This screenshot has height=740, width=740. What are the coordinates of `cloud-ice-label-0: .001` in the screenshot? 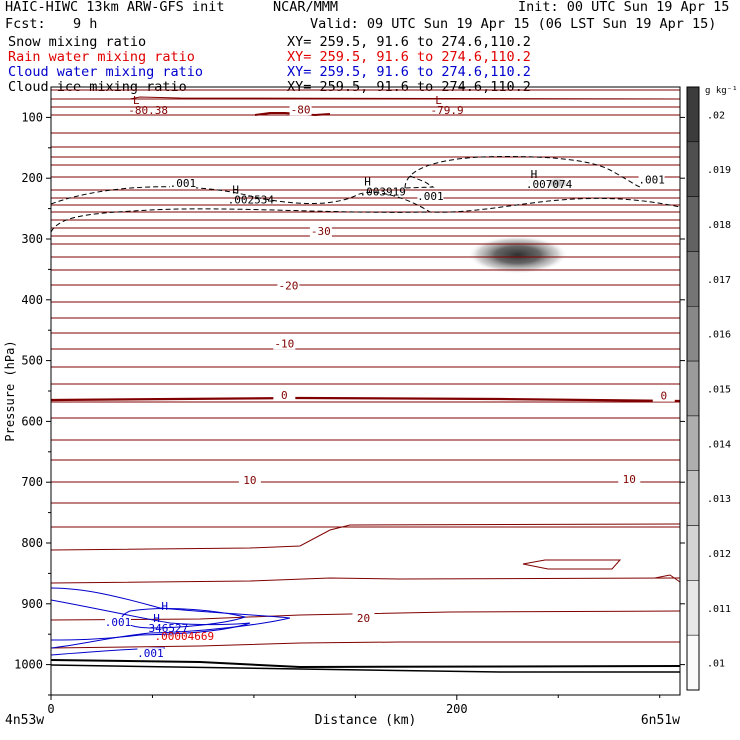 It's located at (183, 183).